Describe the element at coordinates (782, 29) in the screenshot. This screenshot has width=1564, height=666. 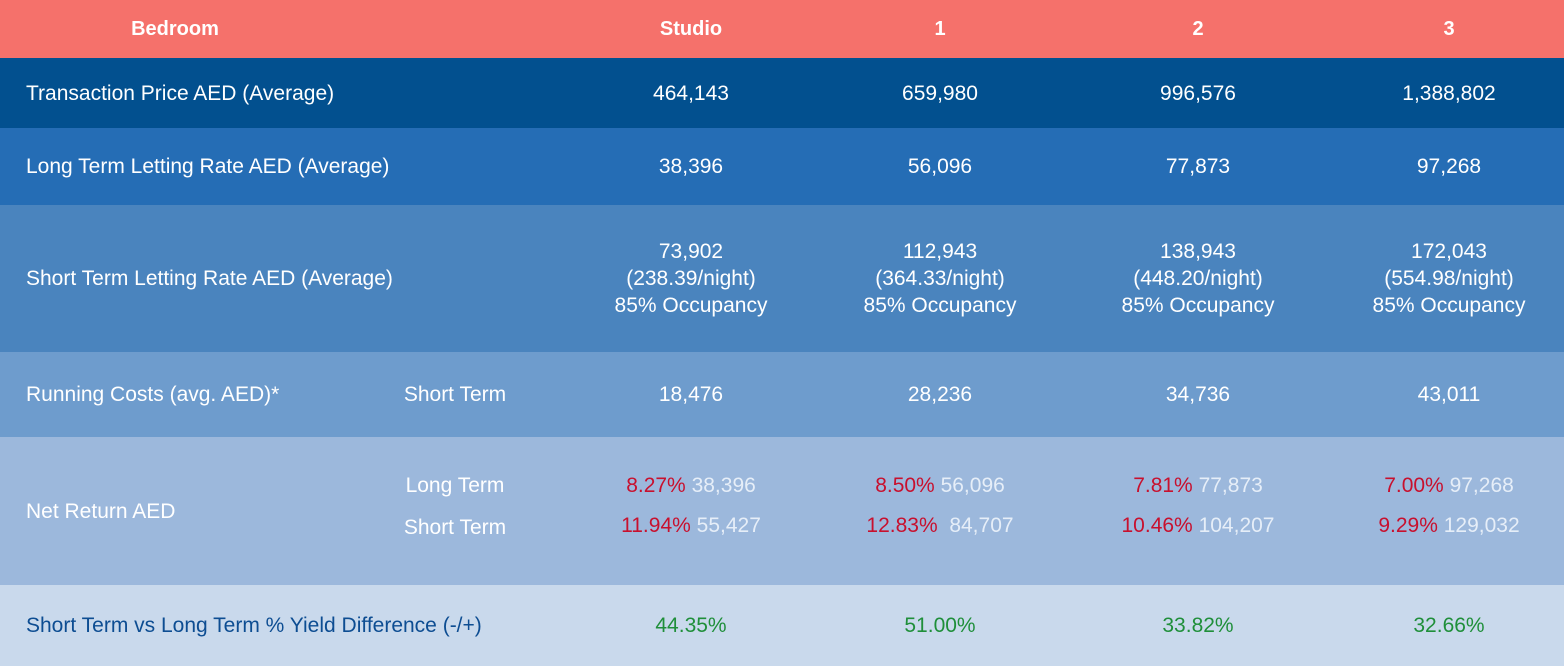
I see `header-row: Bedroom Studio 1 2 3` at that location.